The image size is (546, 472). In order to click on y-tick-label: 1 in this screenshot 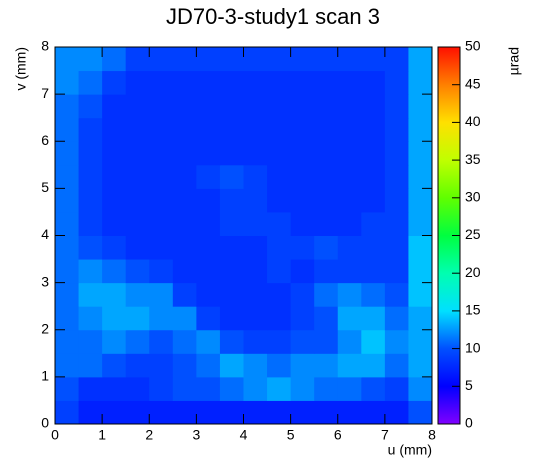, I will do `click(45, 376)`.